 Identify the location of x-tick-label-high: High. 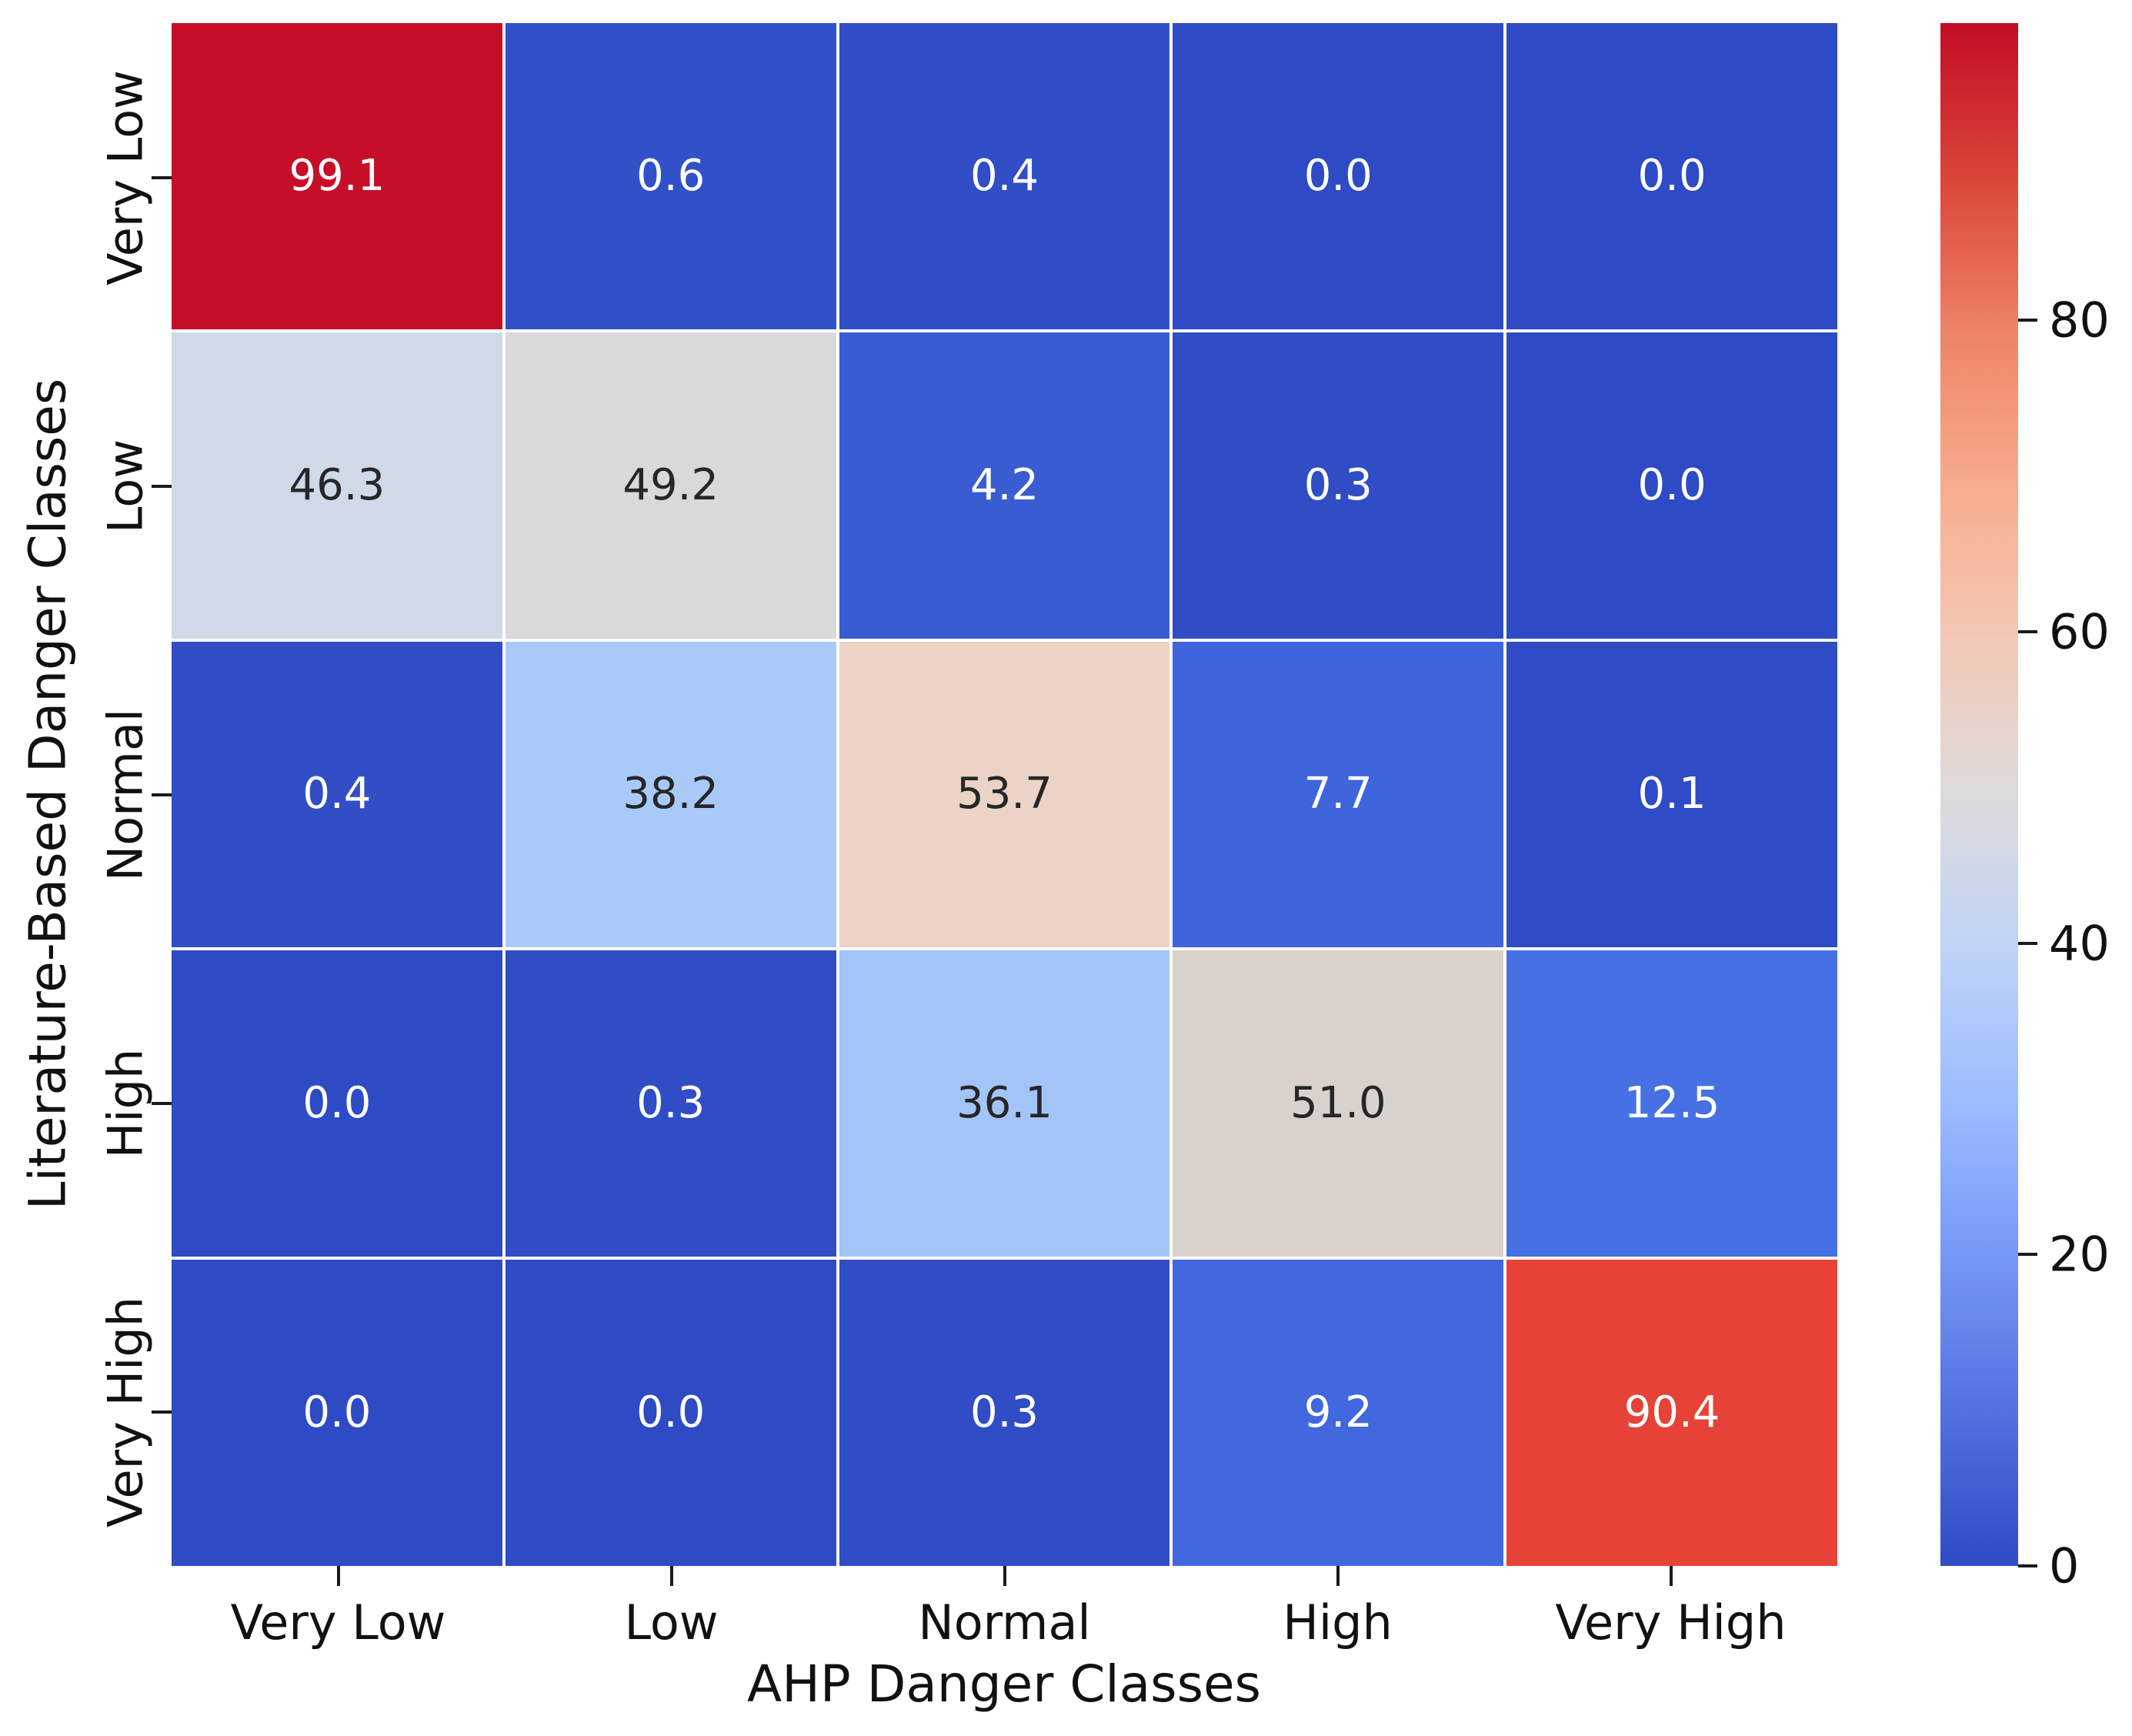
(1338, 1622).